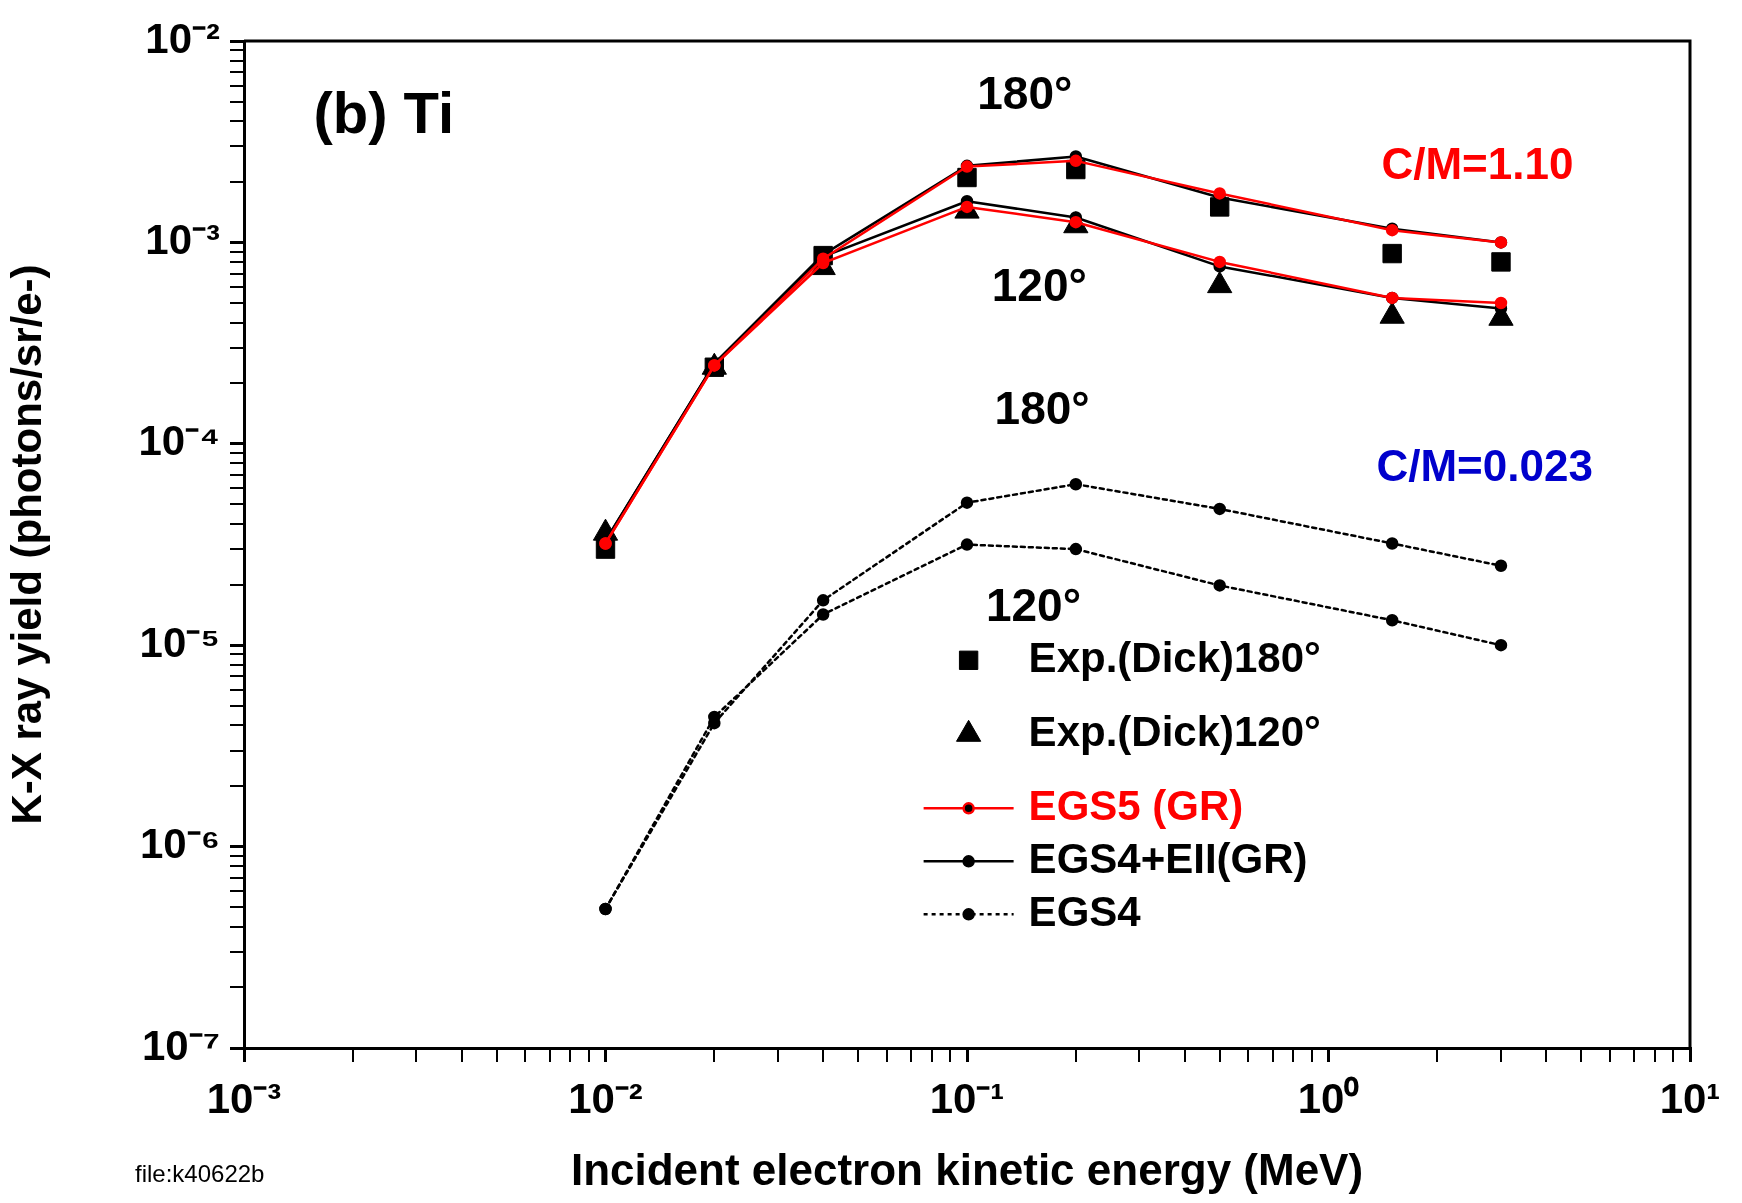 The image size is (1742, 1203). I want to click on annotation: (b) Ti, so click(384, 112).